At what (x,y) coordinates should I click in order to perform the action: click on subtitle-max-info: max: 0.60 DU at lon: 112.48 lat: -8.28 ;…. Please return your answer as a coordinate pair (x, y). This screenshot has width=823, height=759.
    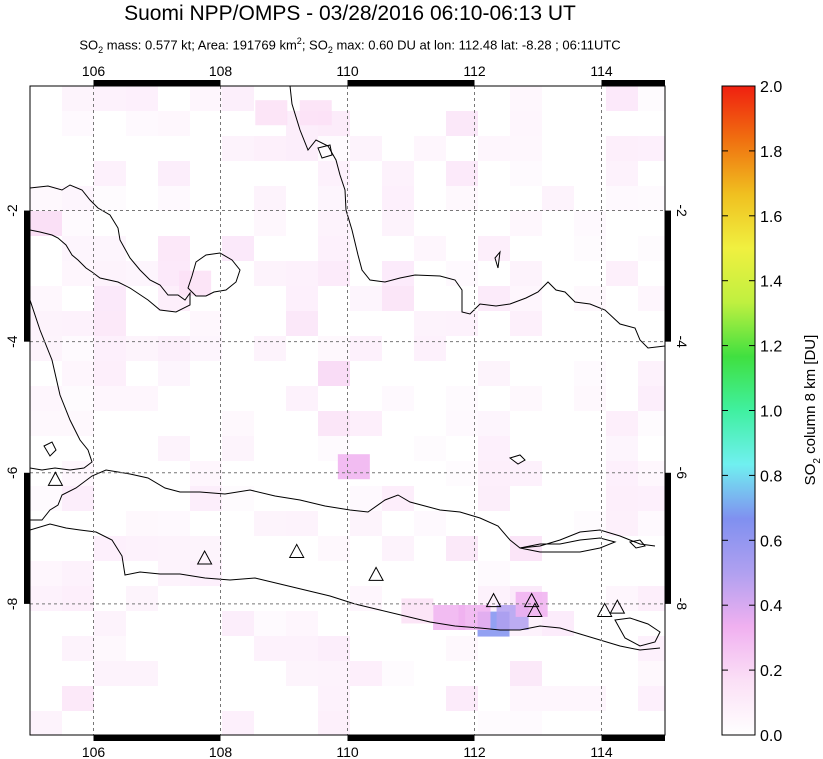
    Looking at the image, I should click on (476, 45).